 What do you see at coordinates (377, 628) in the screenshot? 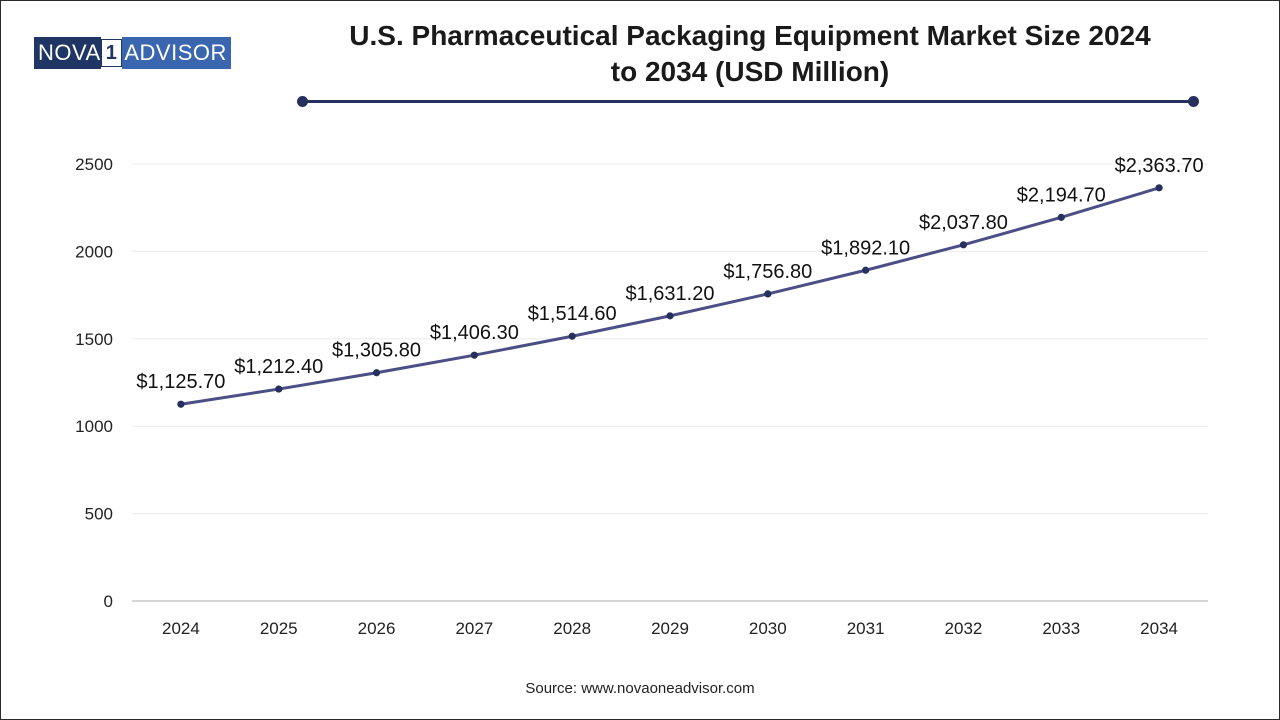
I see `x-tick-label: 2026` at bounding box center [377, 628].